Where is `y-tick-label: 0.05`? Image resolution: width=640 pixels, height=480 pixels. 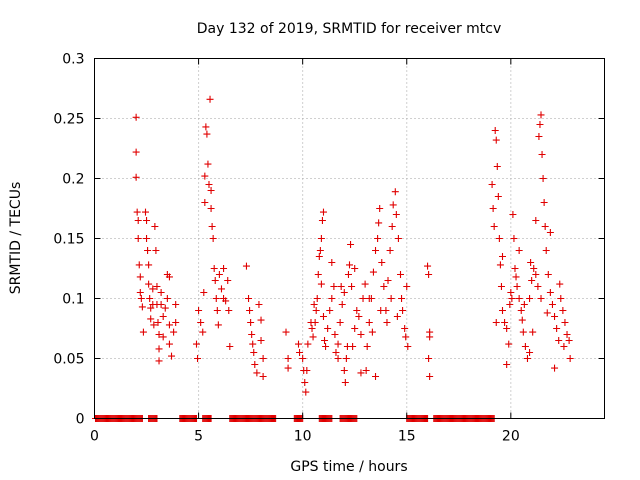
y-tick-label: 0.05 is located at coordinates (68, 360).